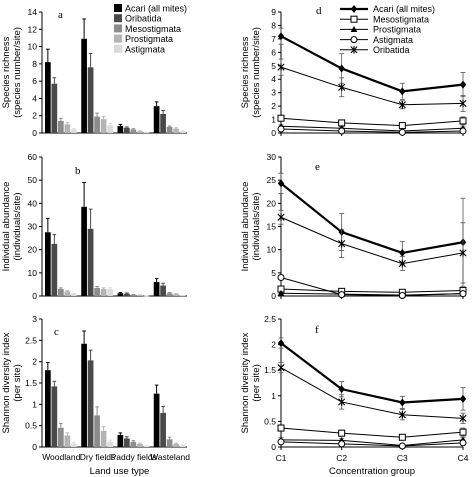 This screenshot has width=474, height=477. I want to click on panel-a-y-tick-label: 4, so click(34, 98).